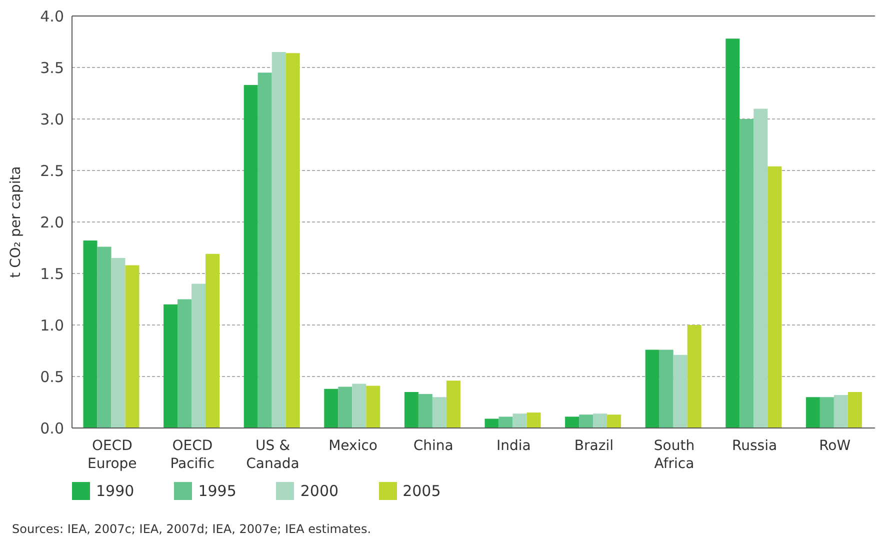 The width and height of the screenshot is (887, 554). Describe the element at coordinates (319, 491) in the screenshot. I see `legend-label: 2000` at that location.